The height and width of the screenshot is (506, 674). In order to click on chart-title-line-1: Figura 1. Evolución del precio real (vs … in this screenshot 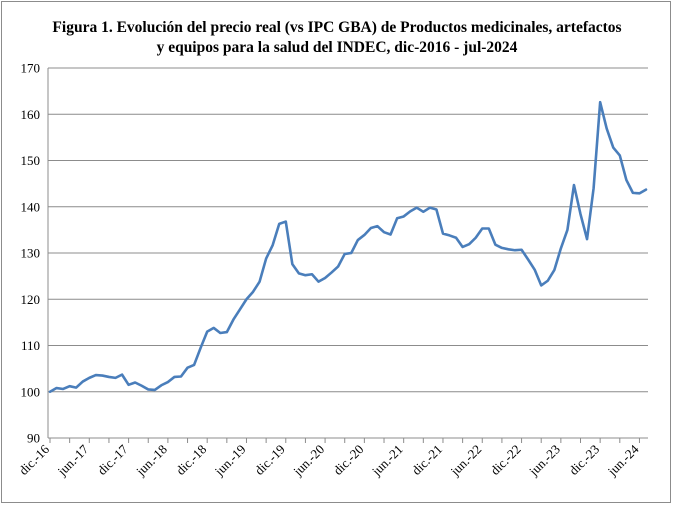, I will do `click(337, 27)`.